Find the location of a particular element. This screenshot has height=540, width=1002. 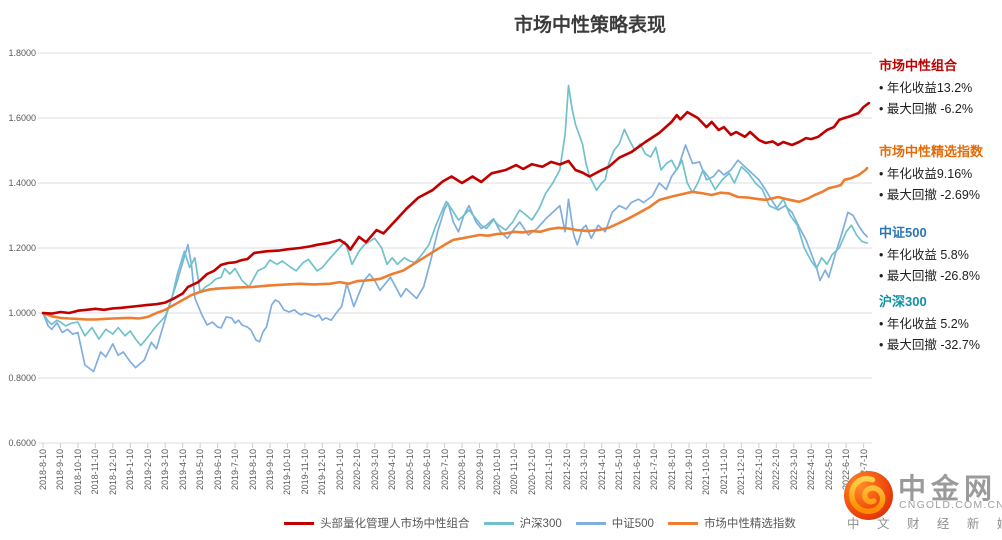

x-tick-label: 2020-12-10 is located at coordinates (531, 472).